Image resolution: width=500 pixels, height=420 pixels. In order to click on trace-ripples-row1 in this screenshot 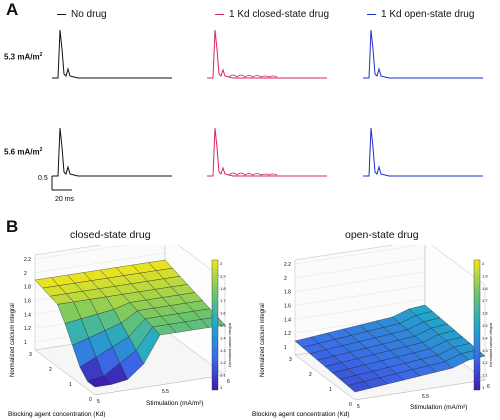, I will do `click(253, 76)`.